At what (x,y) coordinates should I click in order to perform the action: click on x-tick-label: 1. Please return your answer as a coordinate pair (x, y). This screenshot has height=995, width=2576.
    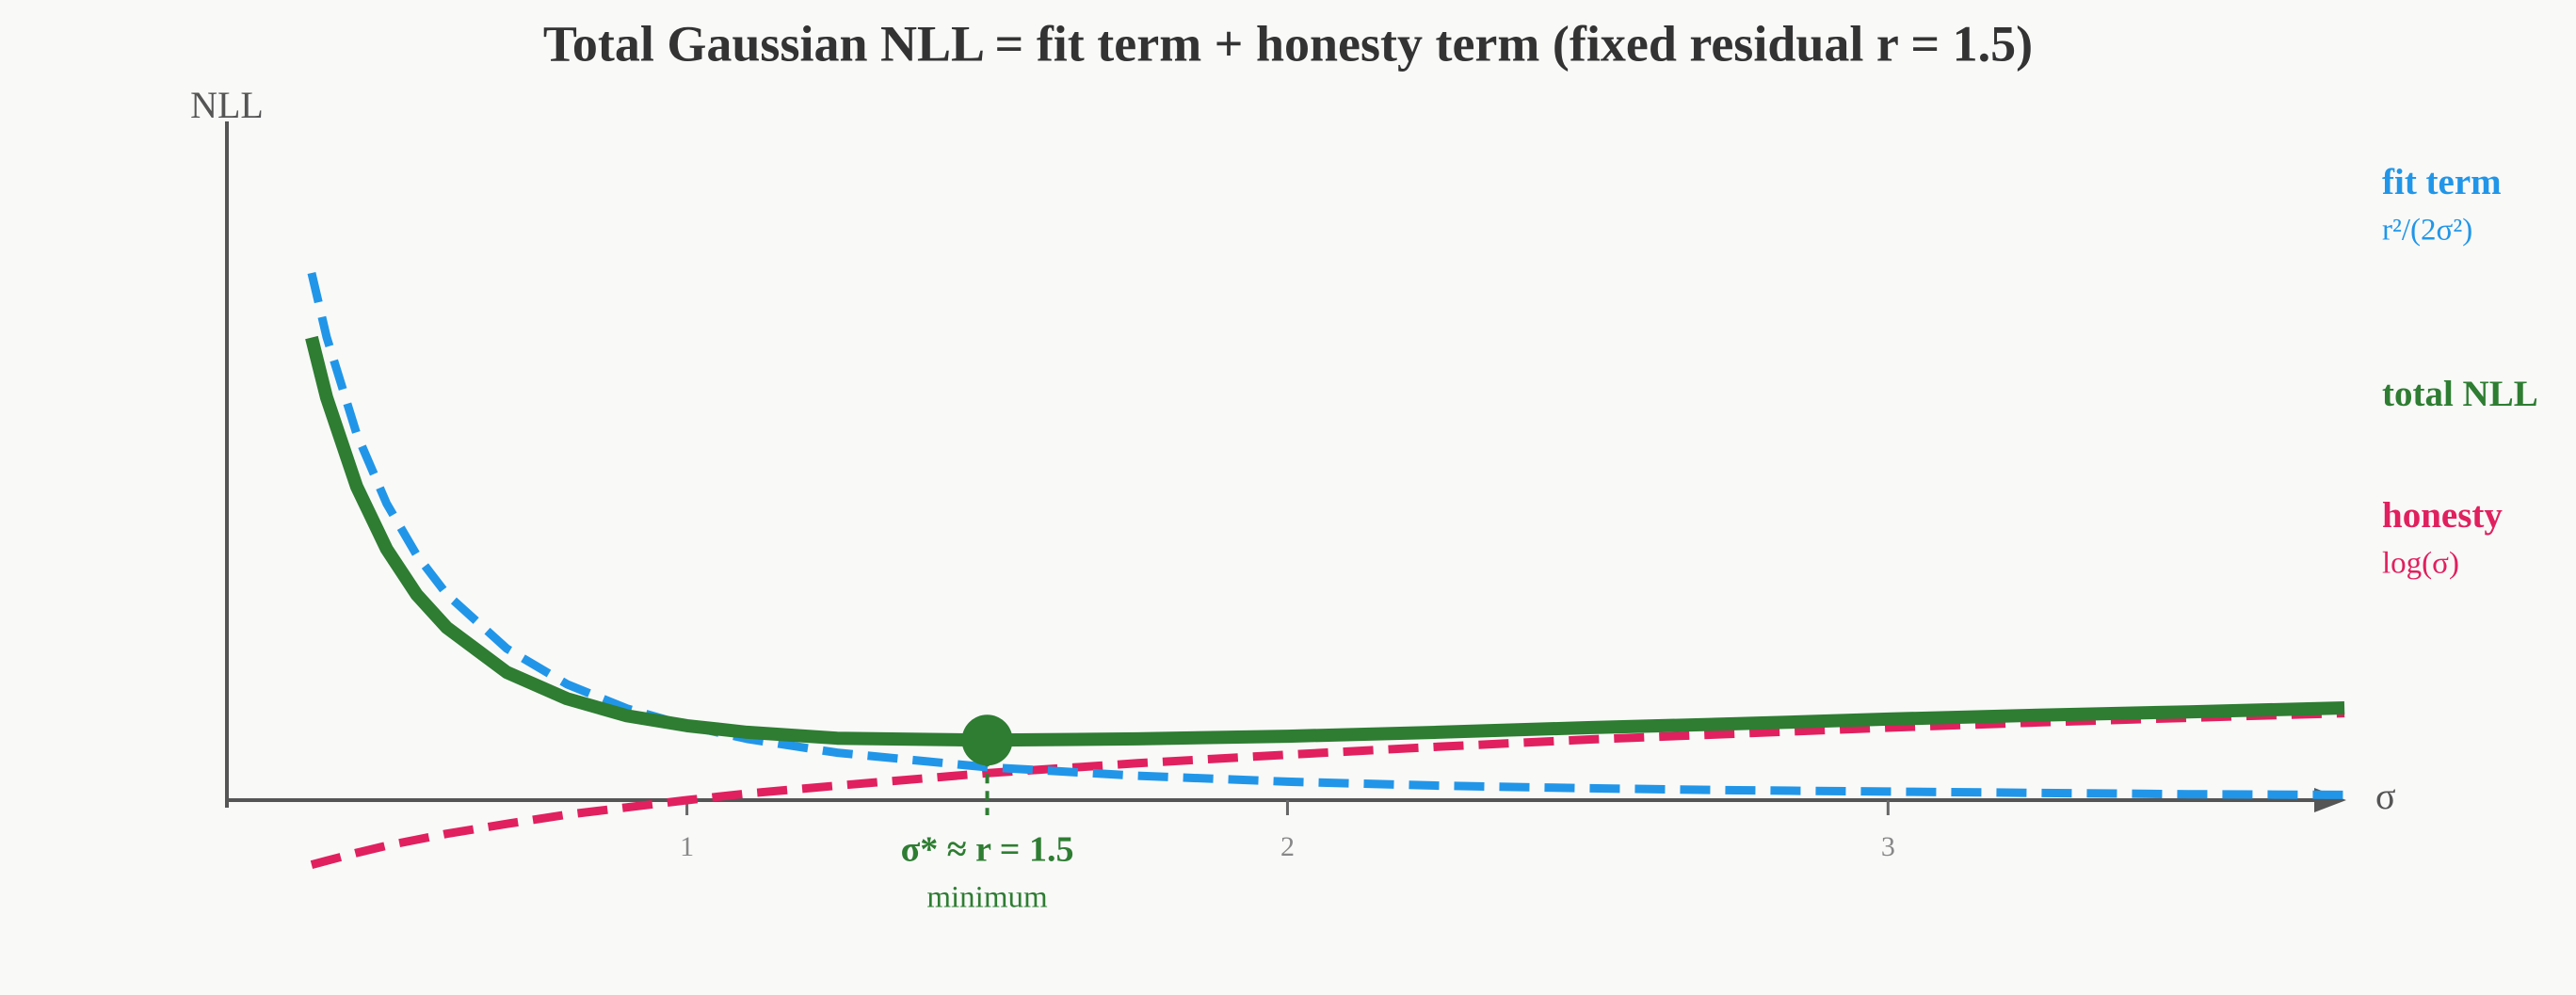
    Looking at the image, I should click on (687, 847).